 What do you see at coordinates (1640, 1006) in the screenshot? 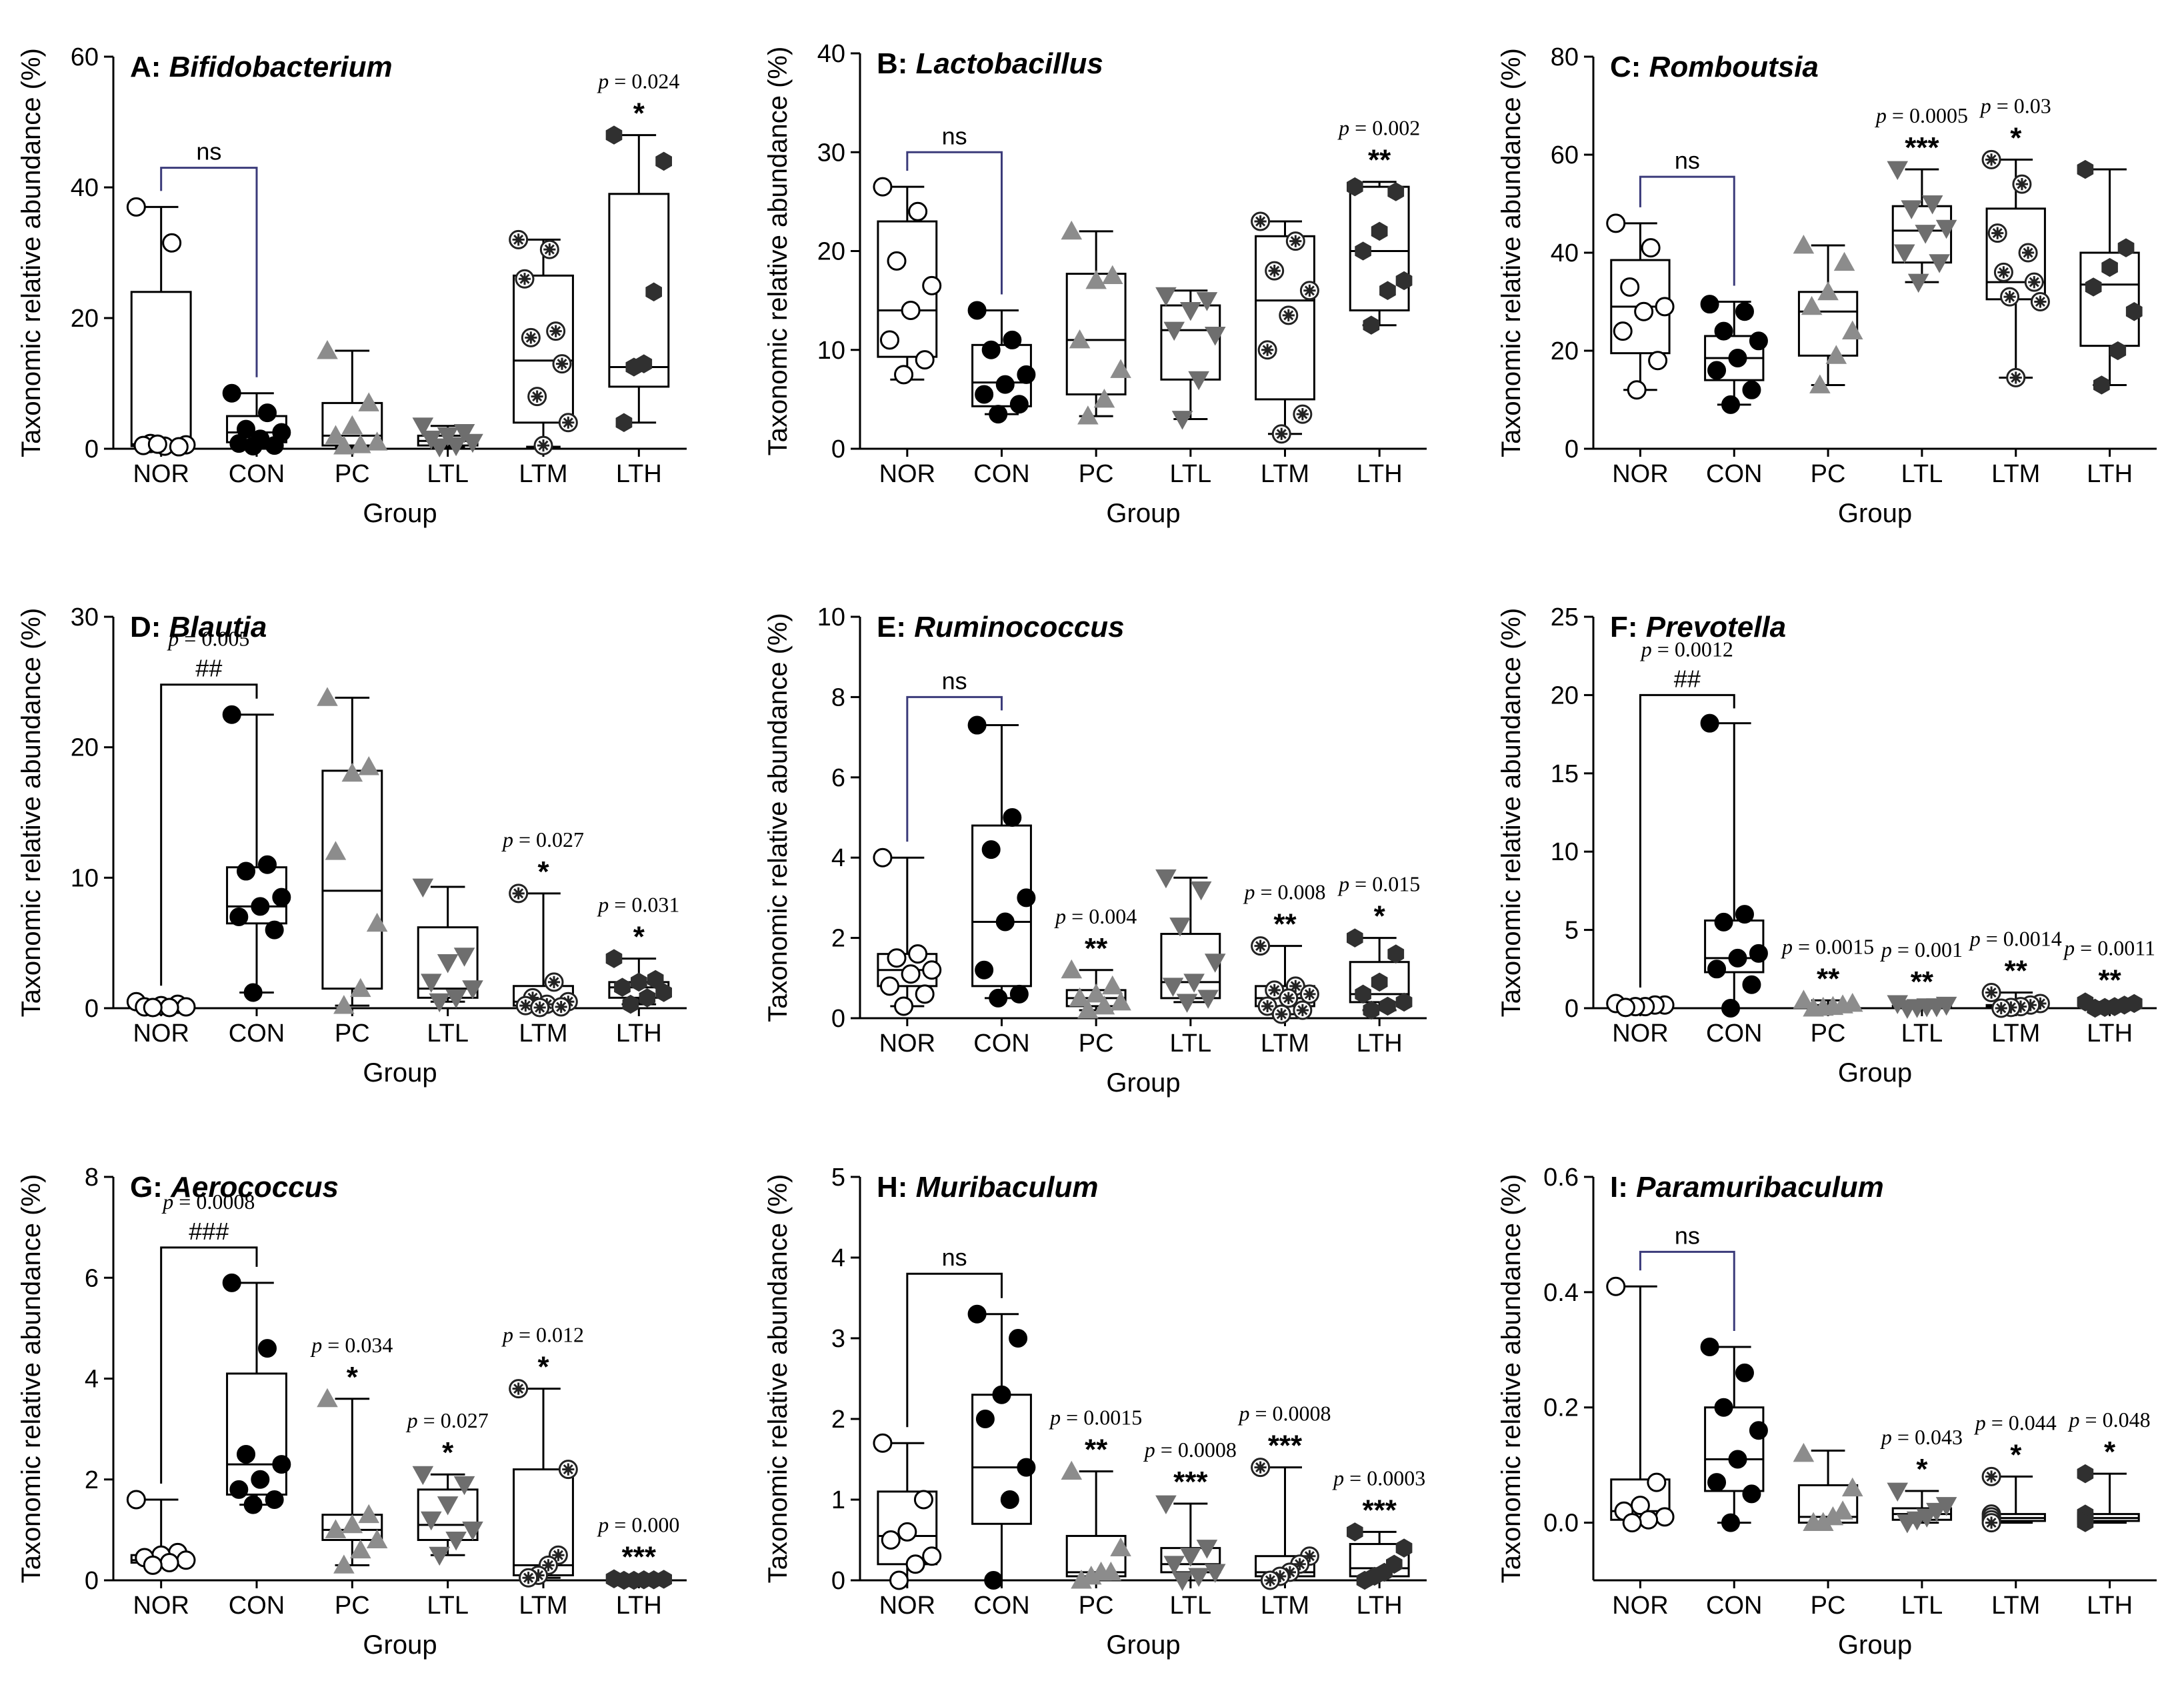
I see `box-nor` at bounding box center [1640, 1006].